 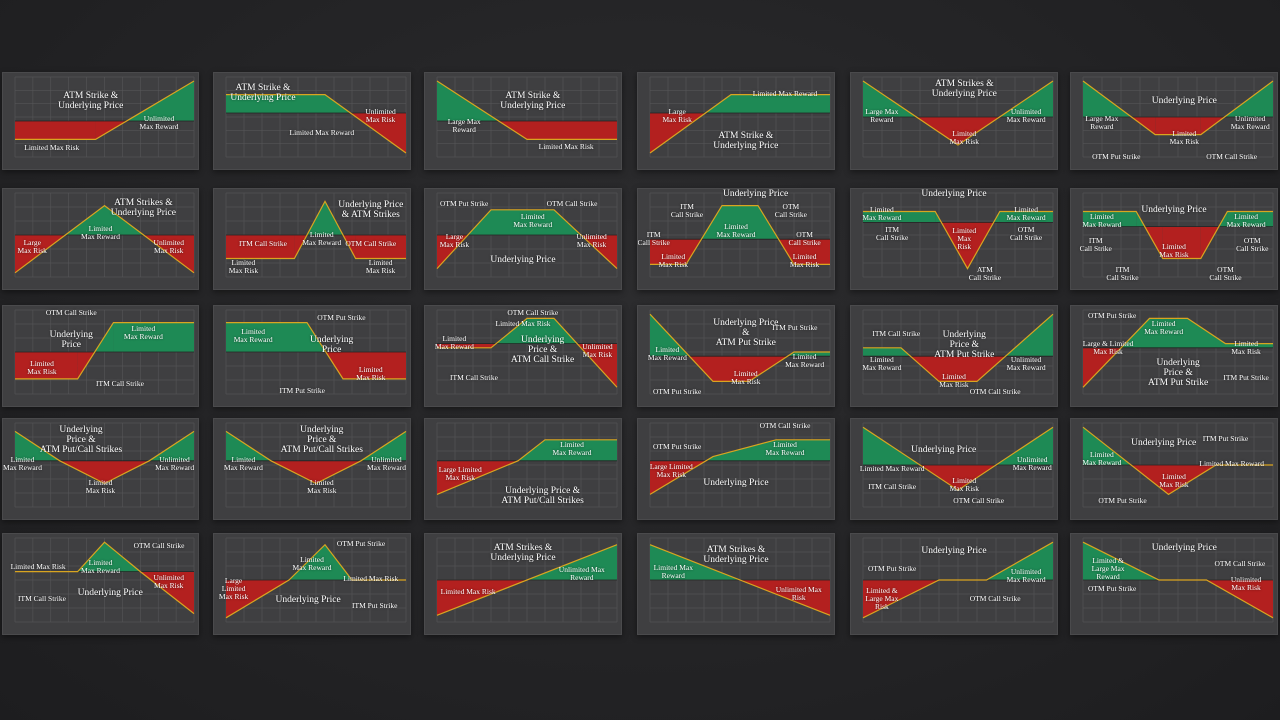 What do you see at coordinates (746, 333) in the screenshot?
I see `strike-annotation: Underlying Price & ATM Put Strike` at bounding box center [746, 333].